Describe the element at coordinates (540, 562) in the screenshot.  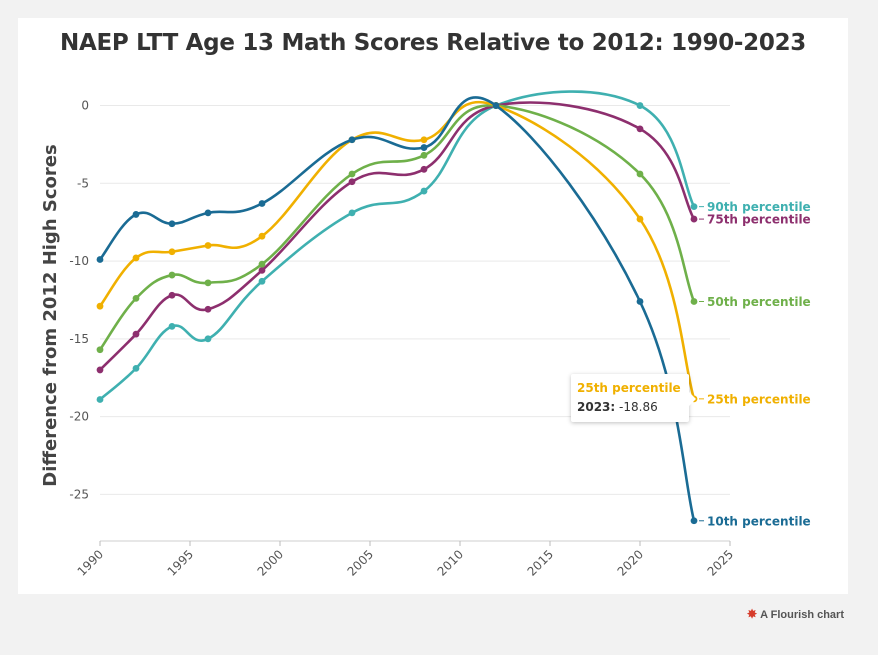
I see `x-tick-label: 2015` at that location.